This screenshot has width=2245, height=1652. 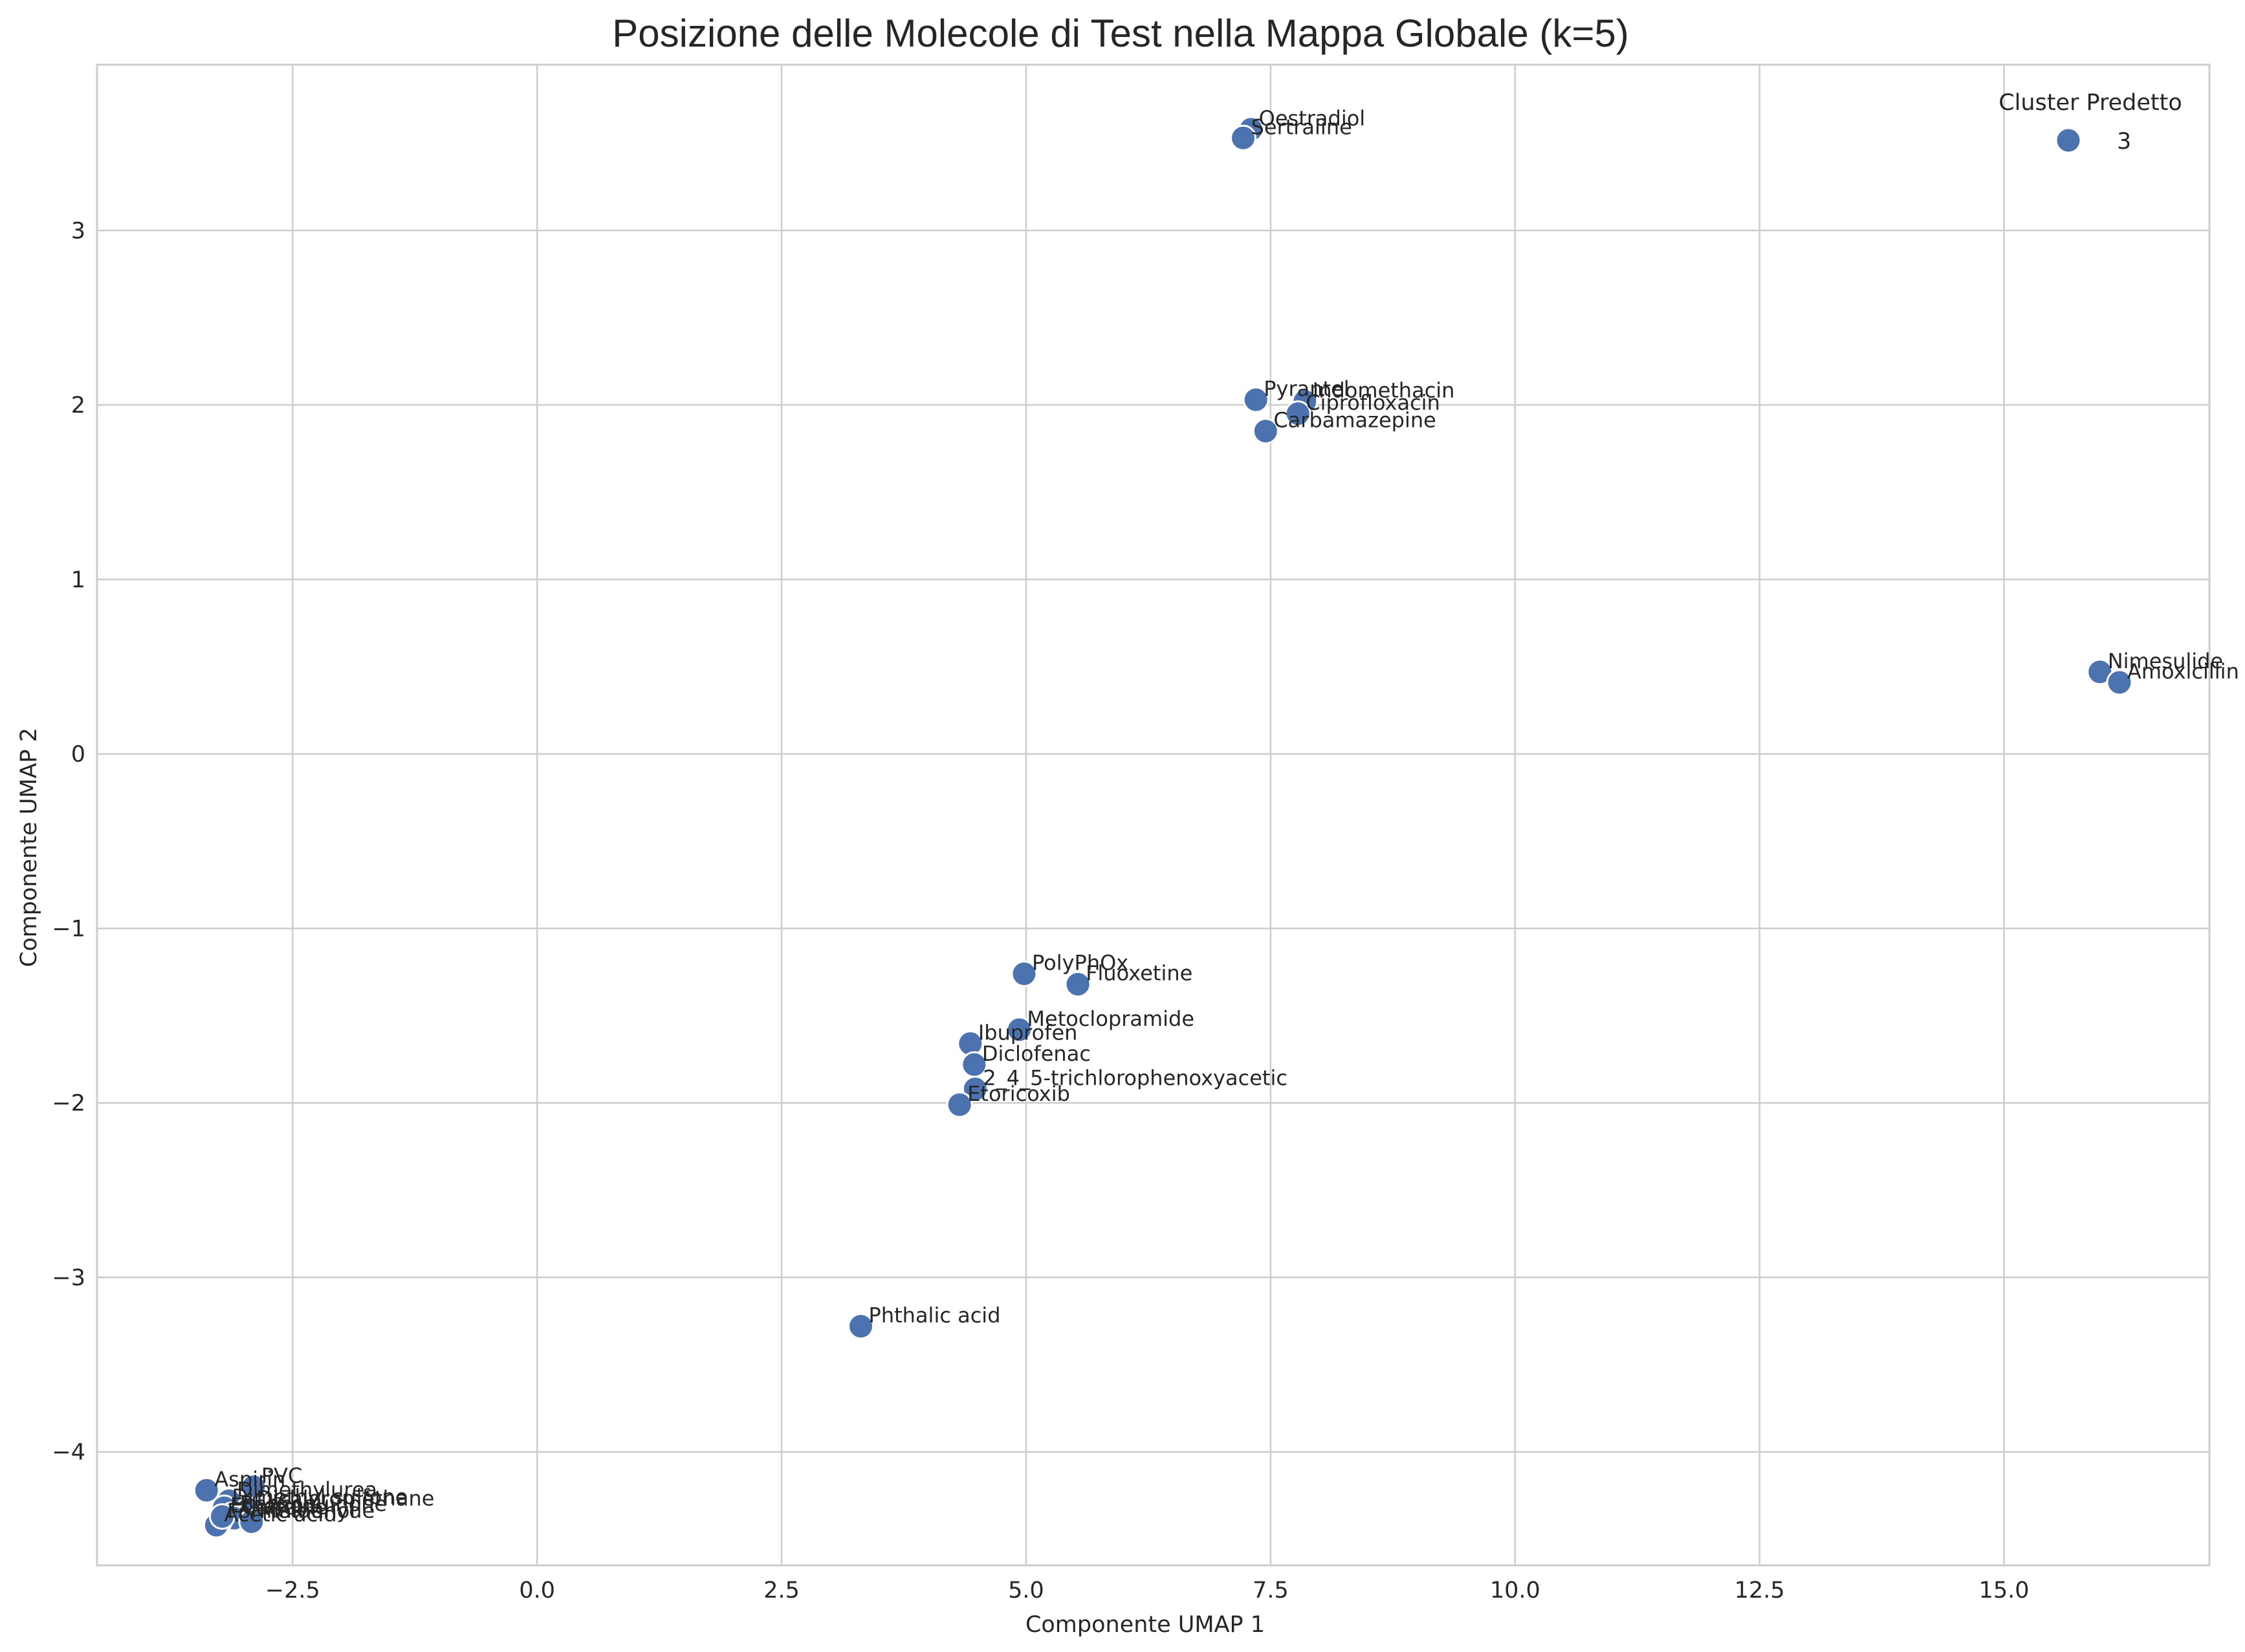 What do you see at coordinates (282, 1476) in the screenshot?
I see `point-label: PVC` at bounding box center [282, 1476].